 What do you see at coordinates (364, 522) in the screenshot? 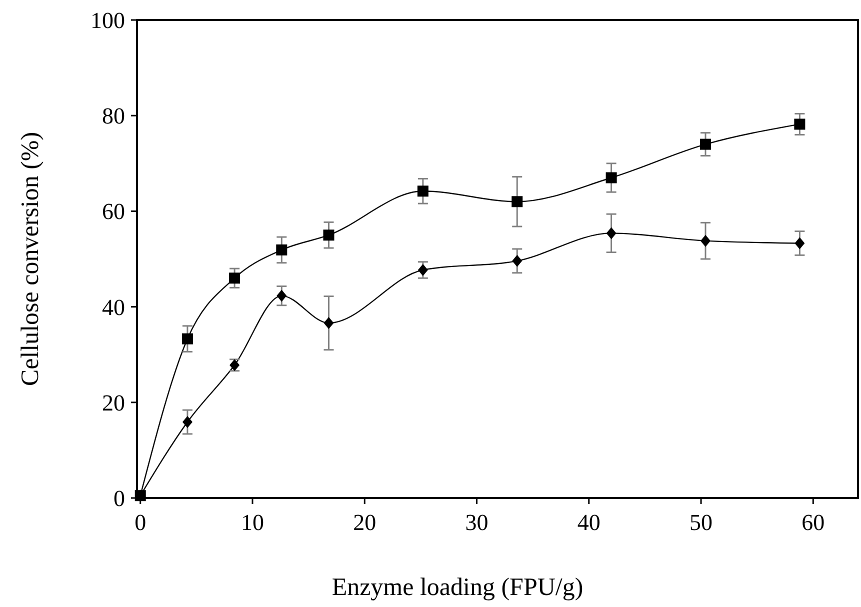
I see `x-tick-label: 20` at bounding box center [364, 522].